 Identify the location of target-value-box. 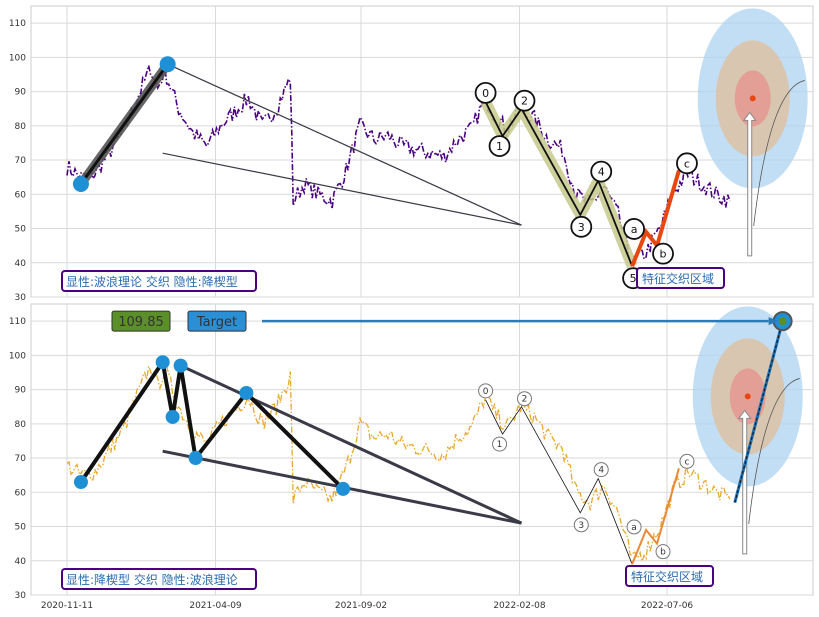
(141, 321).